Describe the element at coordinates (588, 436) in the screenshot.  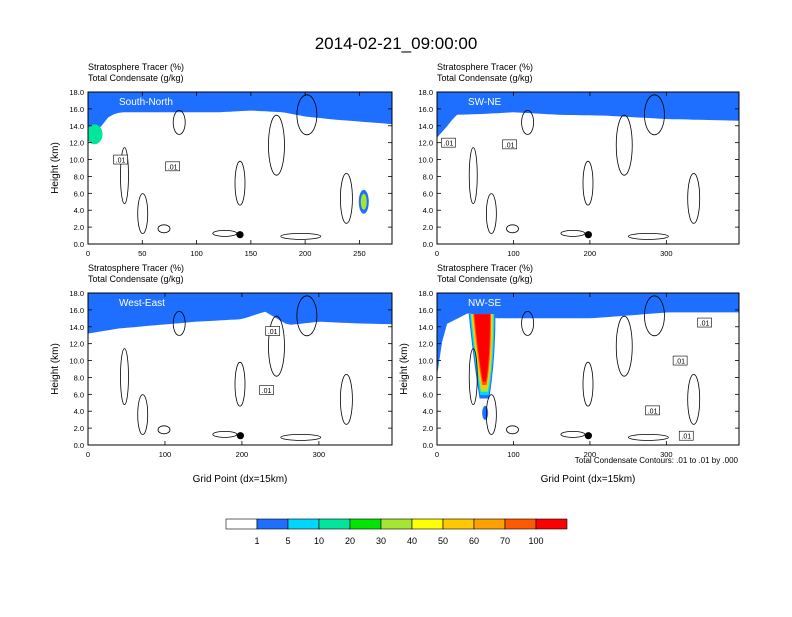
I see `location-marker` at that location.